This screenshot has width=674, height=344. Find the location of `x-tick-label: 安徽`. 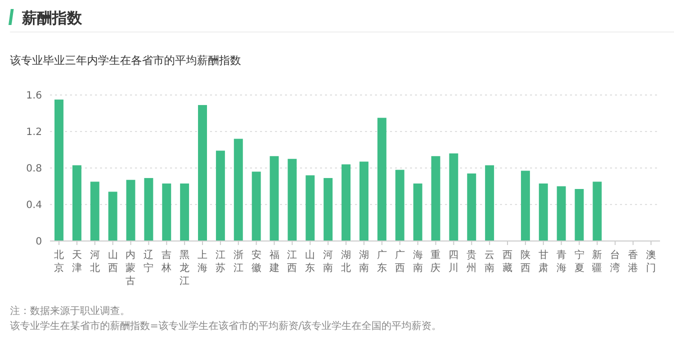

x-tick-label: 安徽 is located at coordinates (256, 261).